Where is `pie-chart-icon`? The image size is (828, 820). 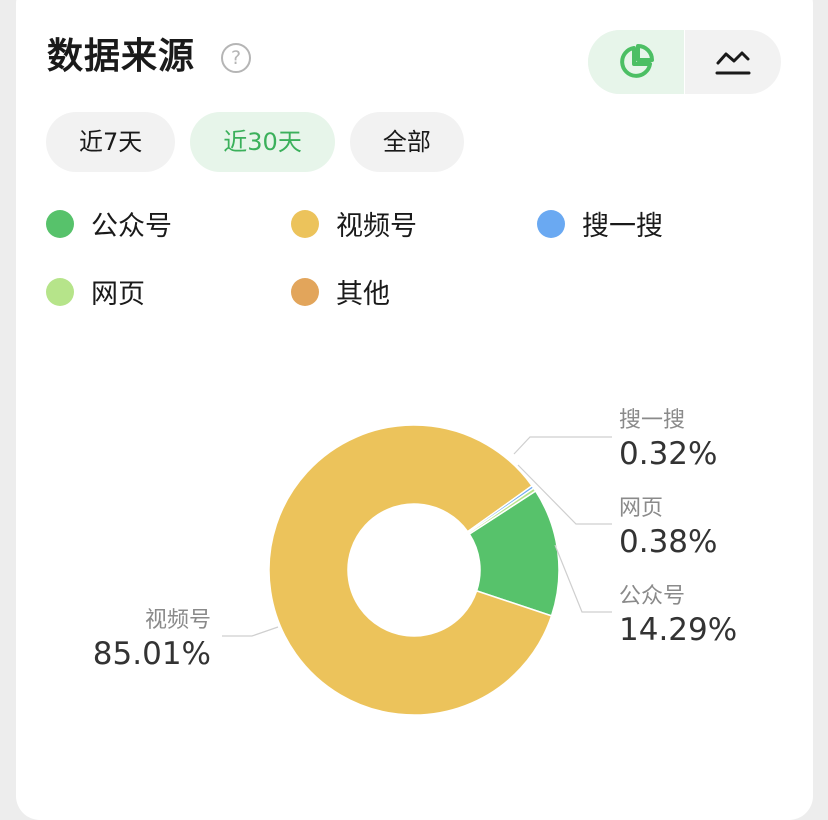
pie-chart-icon is located at coordinates (637, 61).